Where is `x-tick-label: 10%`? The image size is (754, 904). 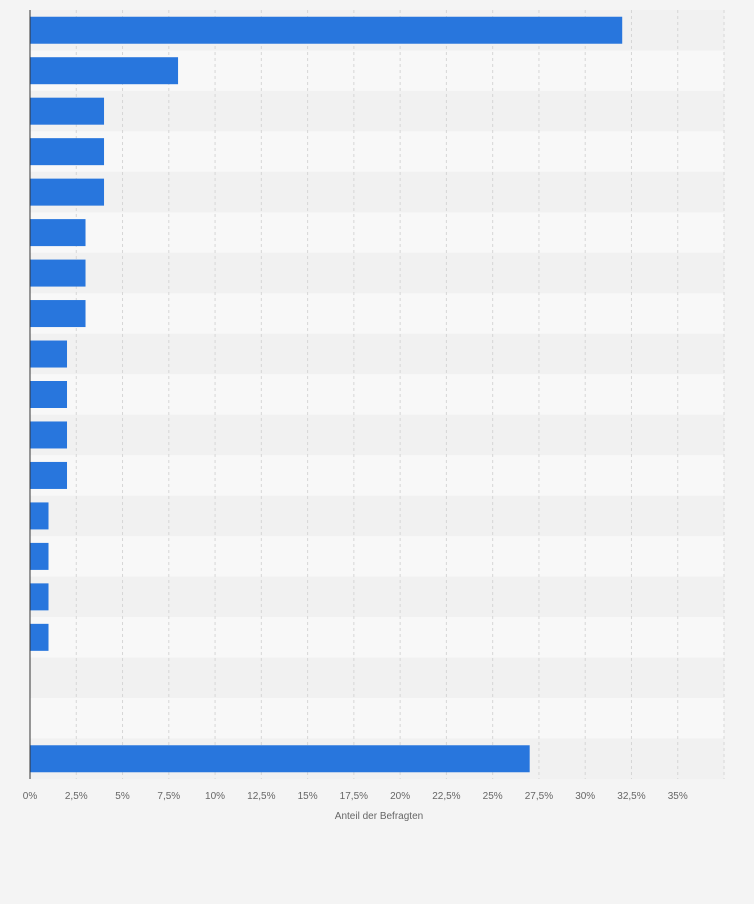 x-tick-label: 10% is located at coordinates (215, 796).